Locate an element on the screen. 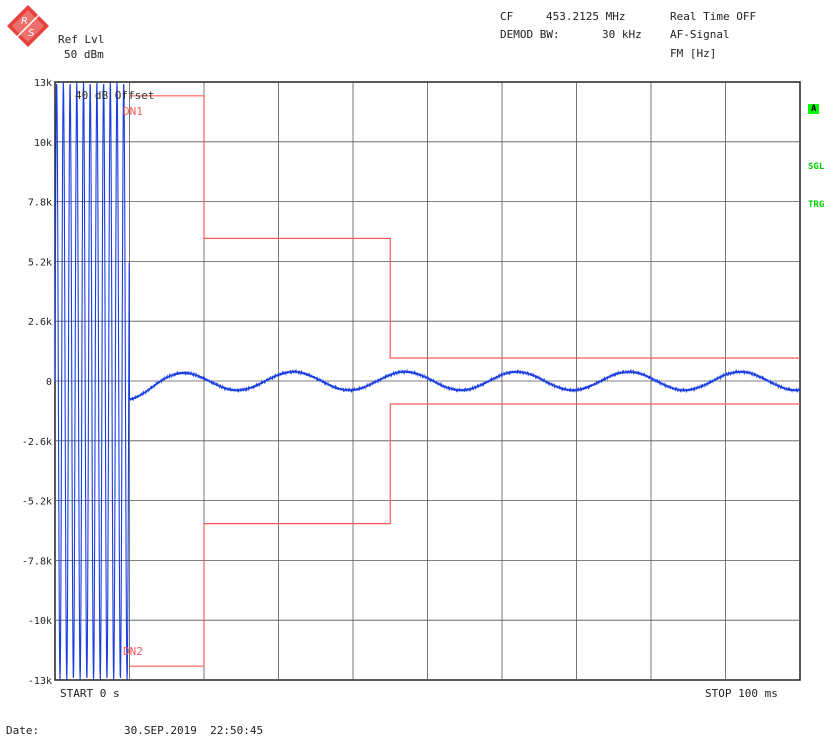 The width and height of the screenshot is (835, 743). fm-unit-label: FM [Hz] is located at coordinates (693, 53).